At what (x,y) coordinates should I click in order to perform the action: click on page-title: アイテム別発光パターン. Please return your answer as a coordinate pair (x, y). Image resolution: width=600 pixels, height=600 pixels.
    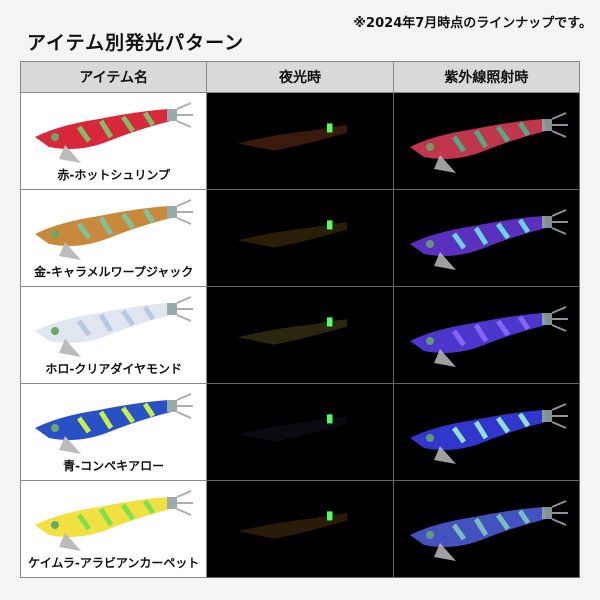
    Looking at the image, I should click on (136, 43).